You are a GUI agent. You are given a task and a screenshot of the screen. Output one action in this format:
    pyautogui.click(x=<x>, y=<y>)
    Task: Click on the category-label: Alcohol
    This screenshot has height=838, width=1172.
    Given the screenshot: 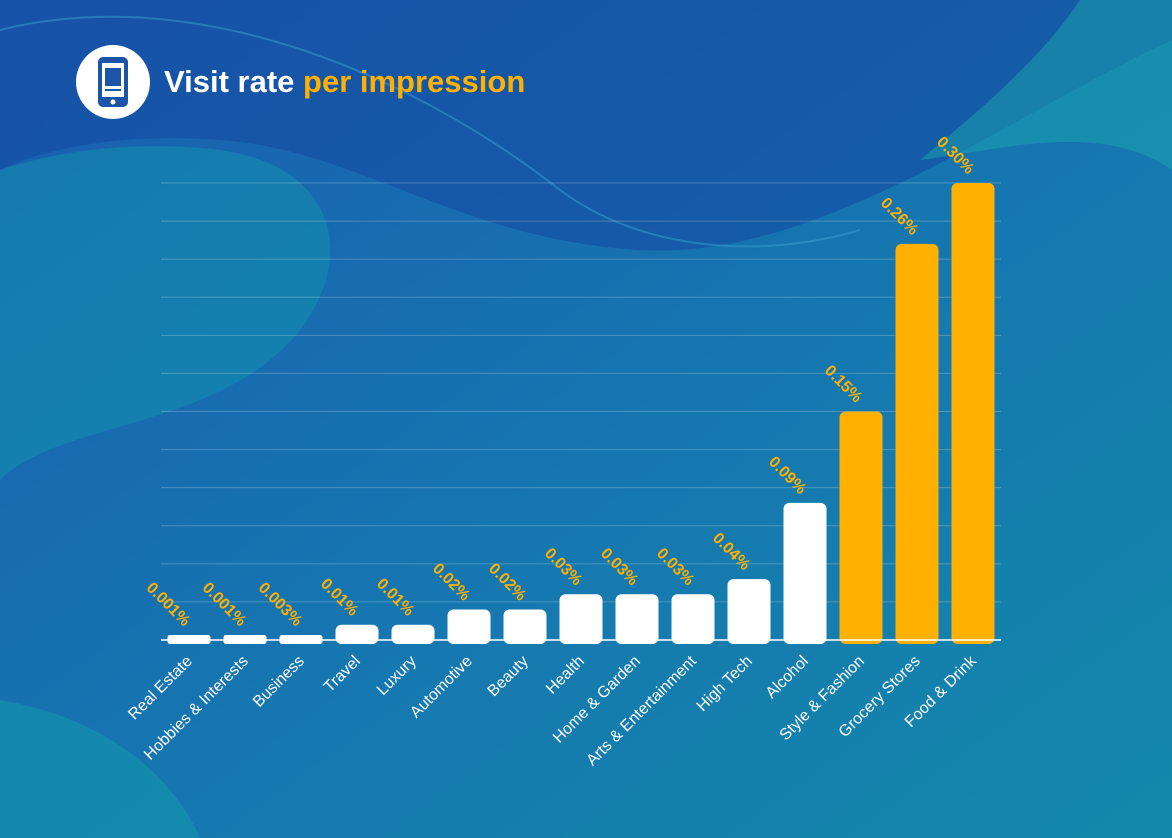 What is the action you would take?
    pyautogui.click(x=787, y=677)
    